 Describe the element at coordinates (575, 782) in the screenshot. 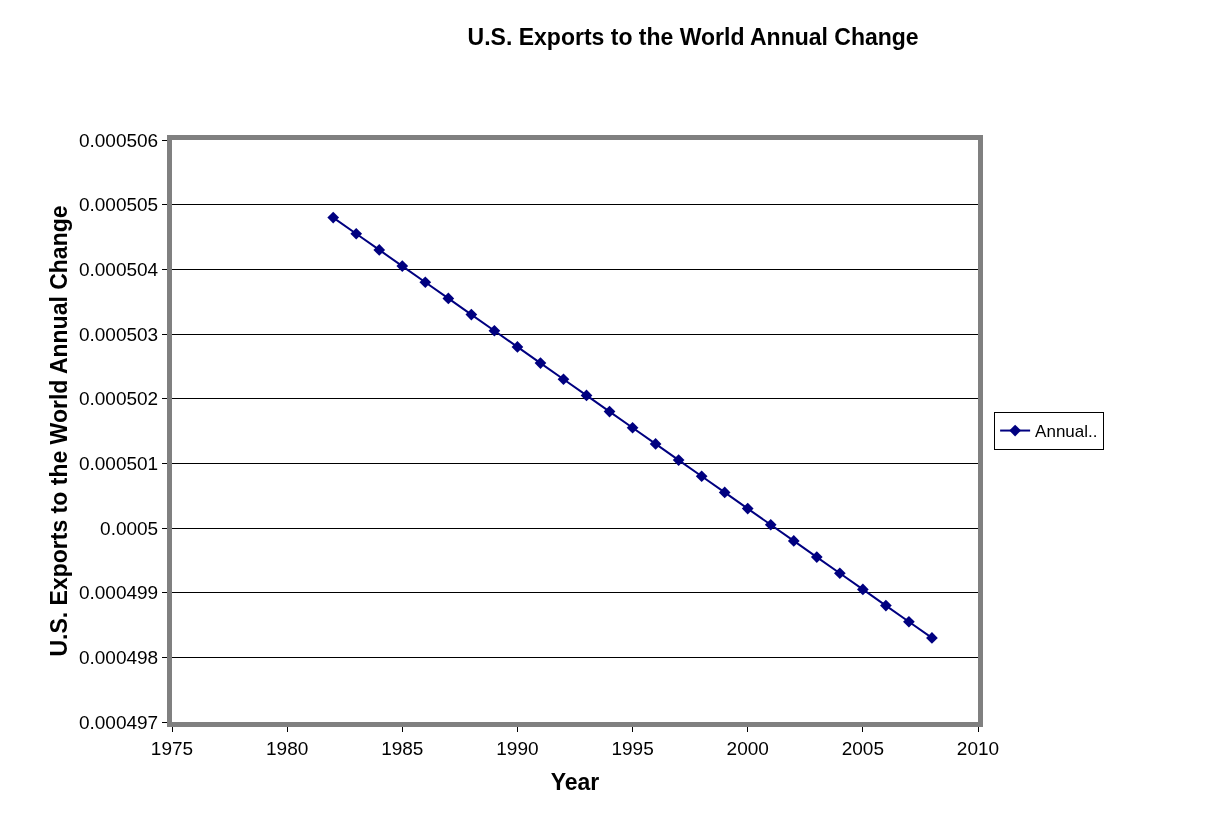

I see `x-axis-title: Year` at that location.